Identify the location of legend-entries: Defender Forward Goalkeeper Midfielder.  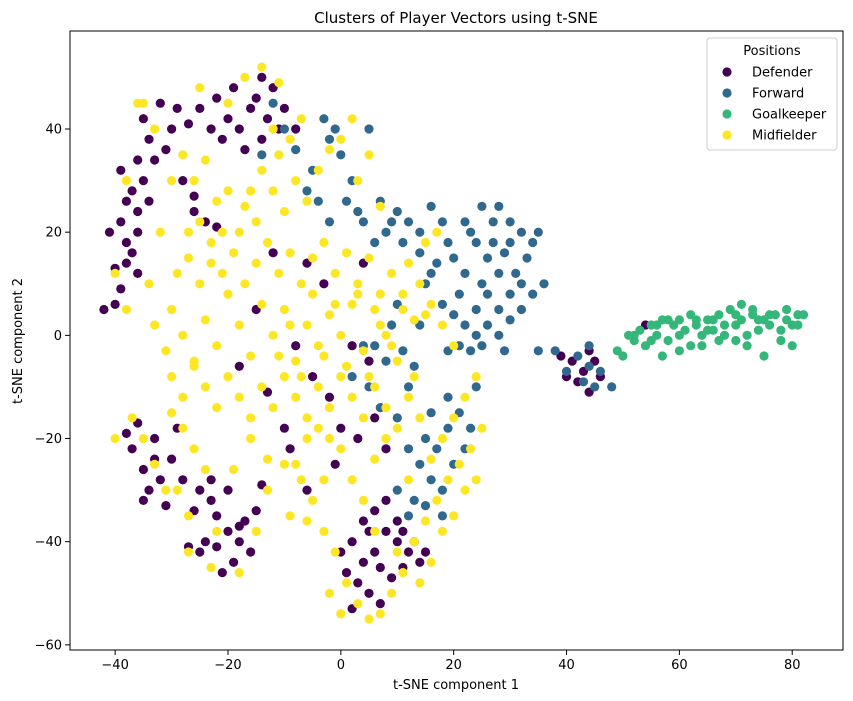
(774, 105).